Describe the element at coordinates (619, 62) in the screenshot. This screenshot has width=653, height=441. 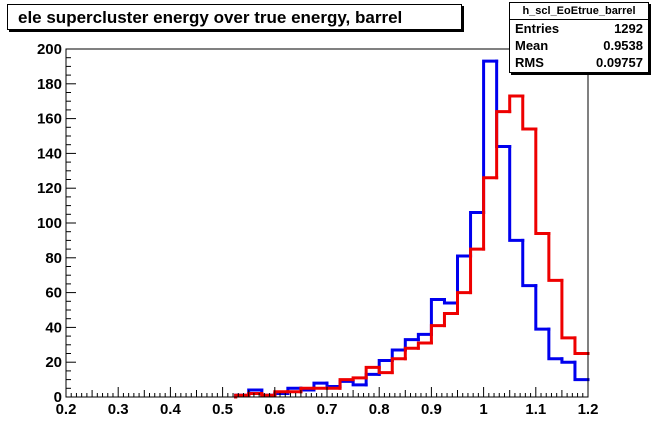
I see `stats-rms-value: 0.09757` at that location.